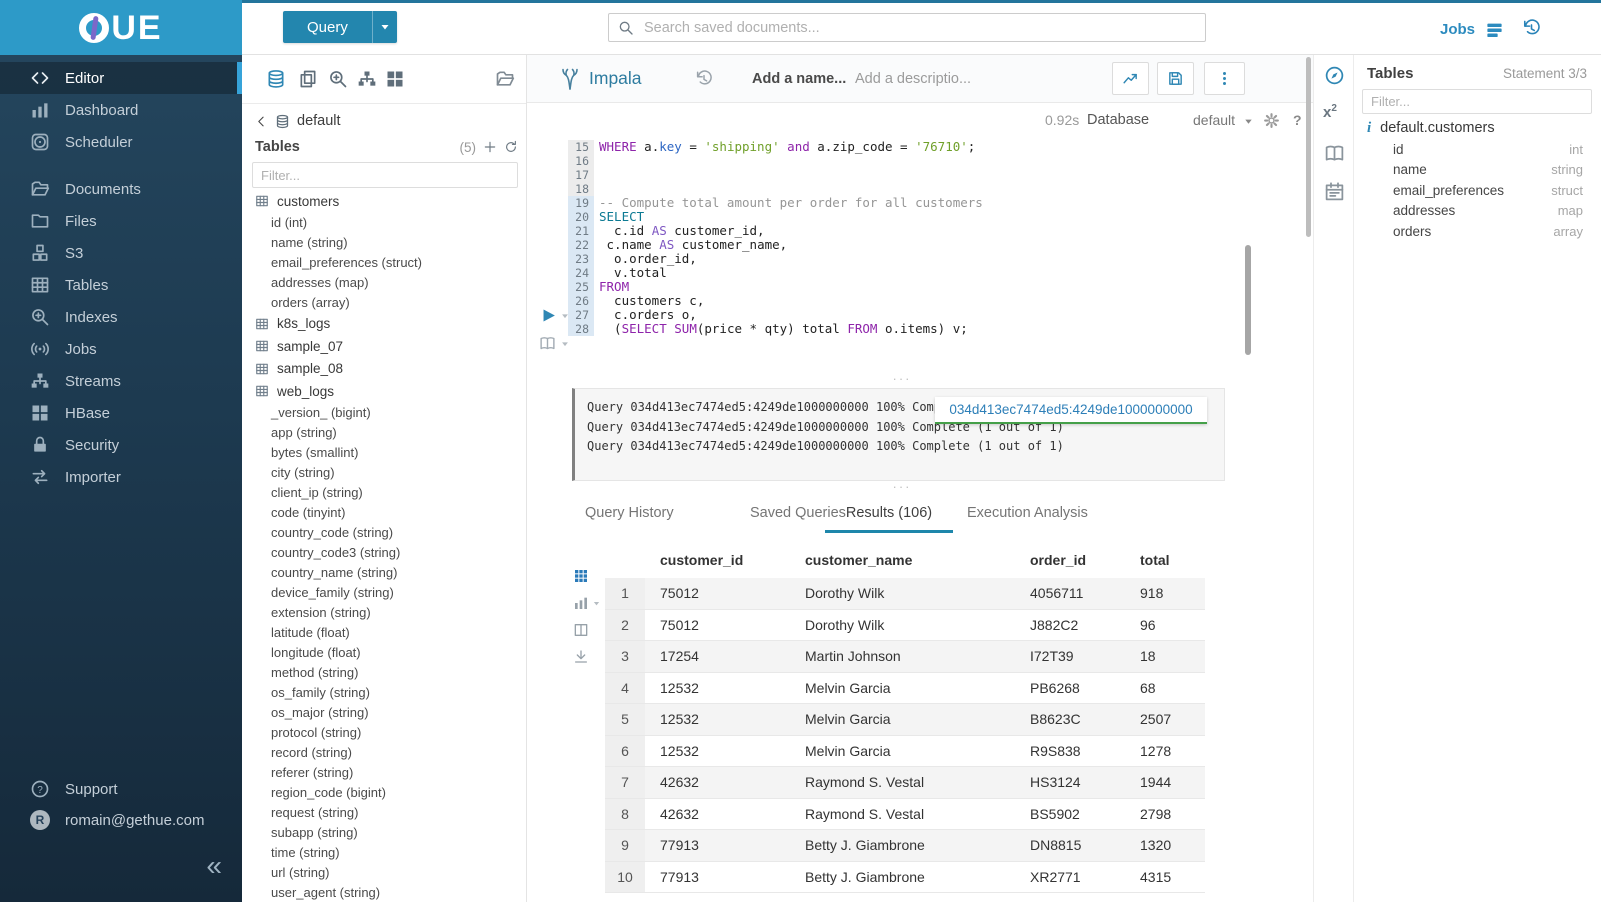 The width and height of the screenshot is (1601, 902). What do you see at coordinates (384, 346) in the screenshot?
I see `table-item-sample_07: sample_07` at bounding box center [384, 346].